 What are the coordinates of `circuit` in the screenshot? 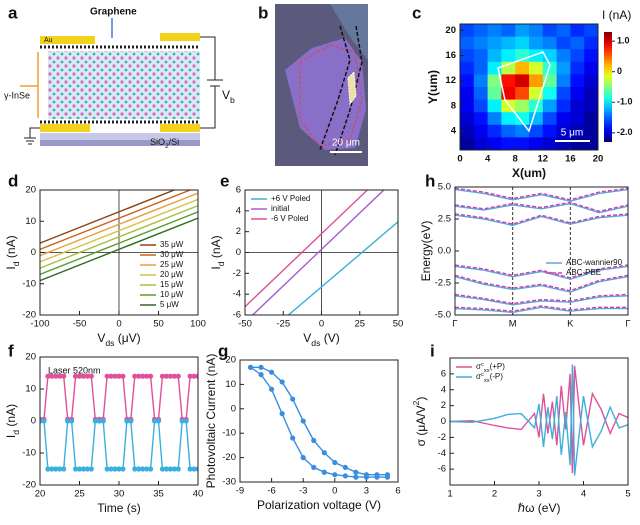 It's located at (211, 82).